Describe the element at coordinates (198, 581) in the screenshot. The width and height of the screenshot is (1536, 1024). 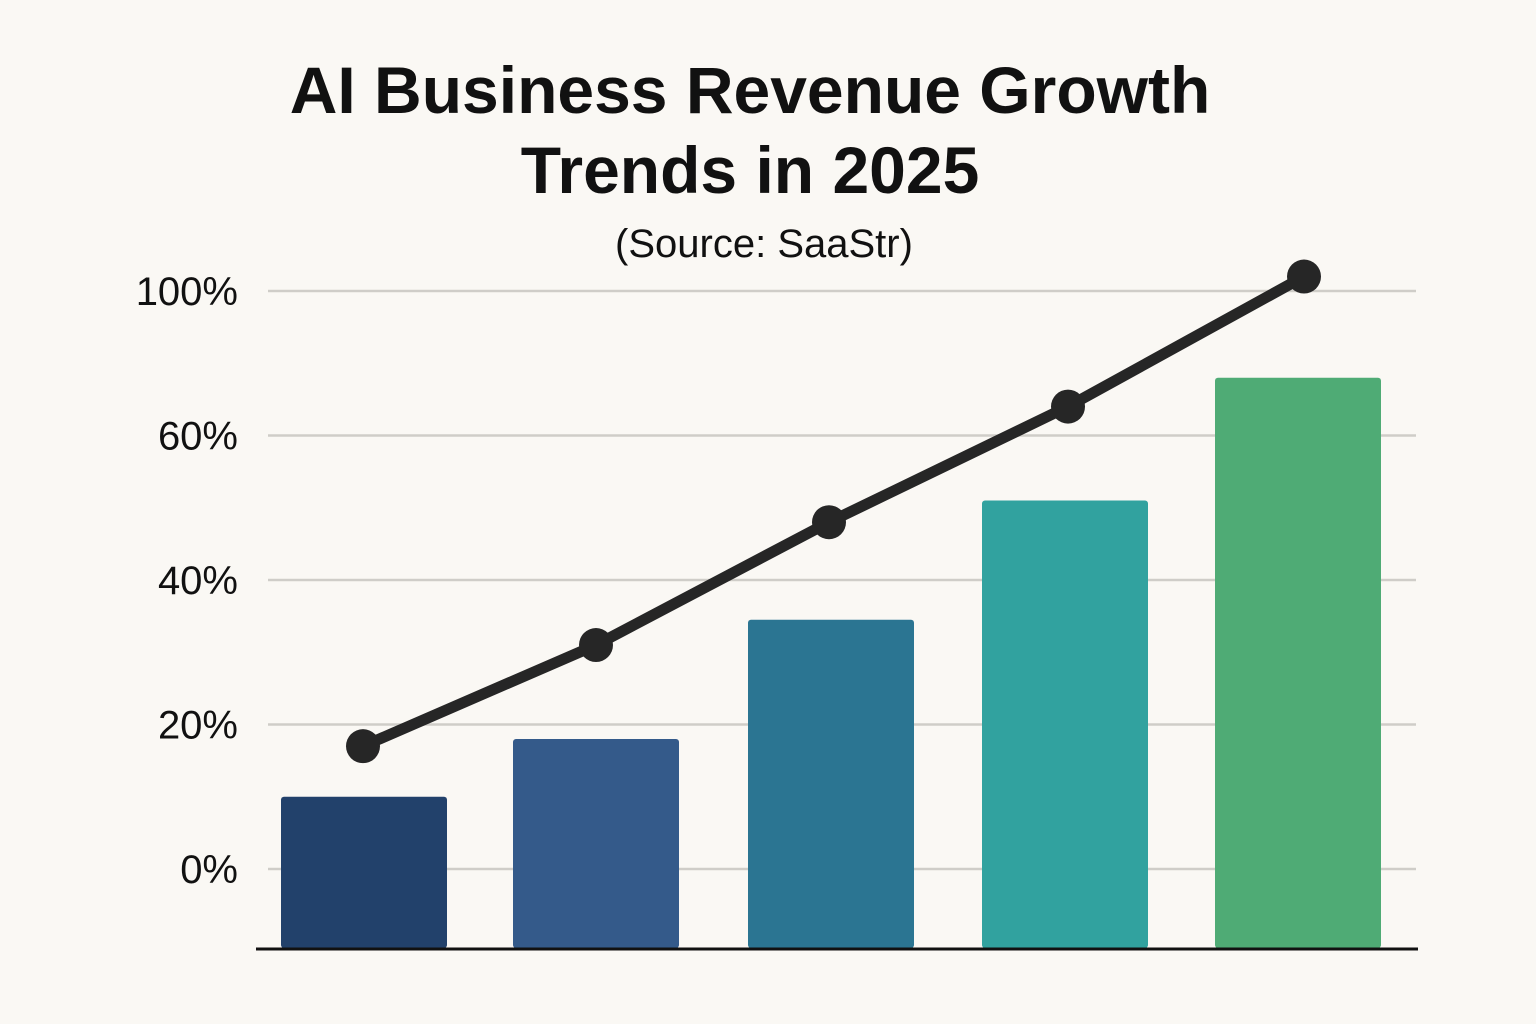
I see `y-tick-label: 40%` at that location.